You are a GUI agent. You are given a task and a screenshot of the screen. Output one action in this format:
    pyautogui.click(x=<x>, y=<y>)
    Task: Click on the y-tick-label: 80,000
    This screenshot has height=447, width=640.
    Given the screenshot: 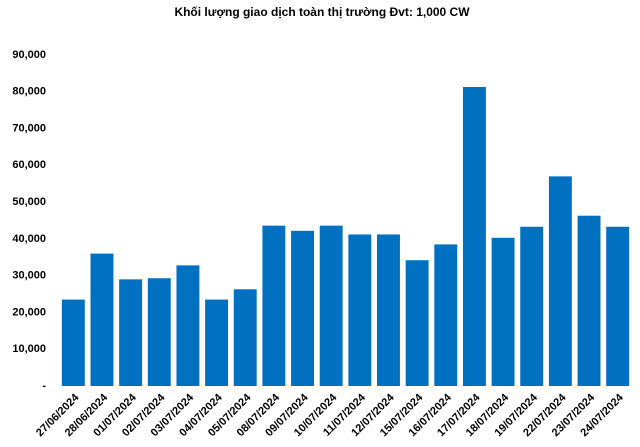 What is the action you would take?
    pyautogui.click(x=29, y=92)
    